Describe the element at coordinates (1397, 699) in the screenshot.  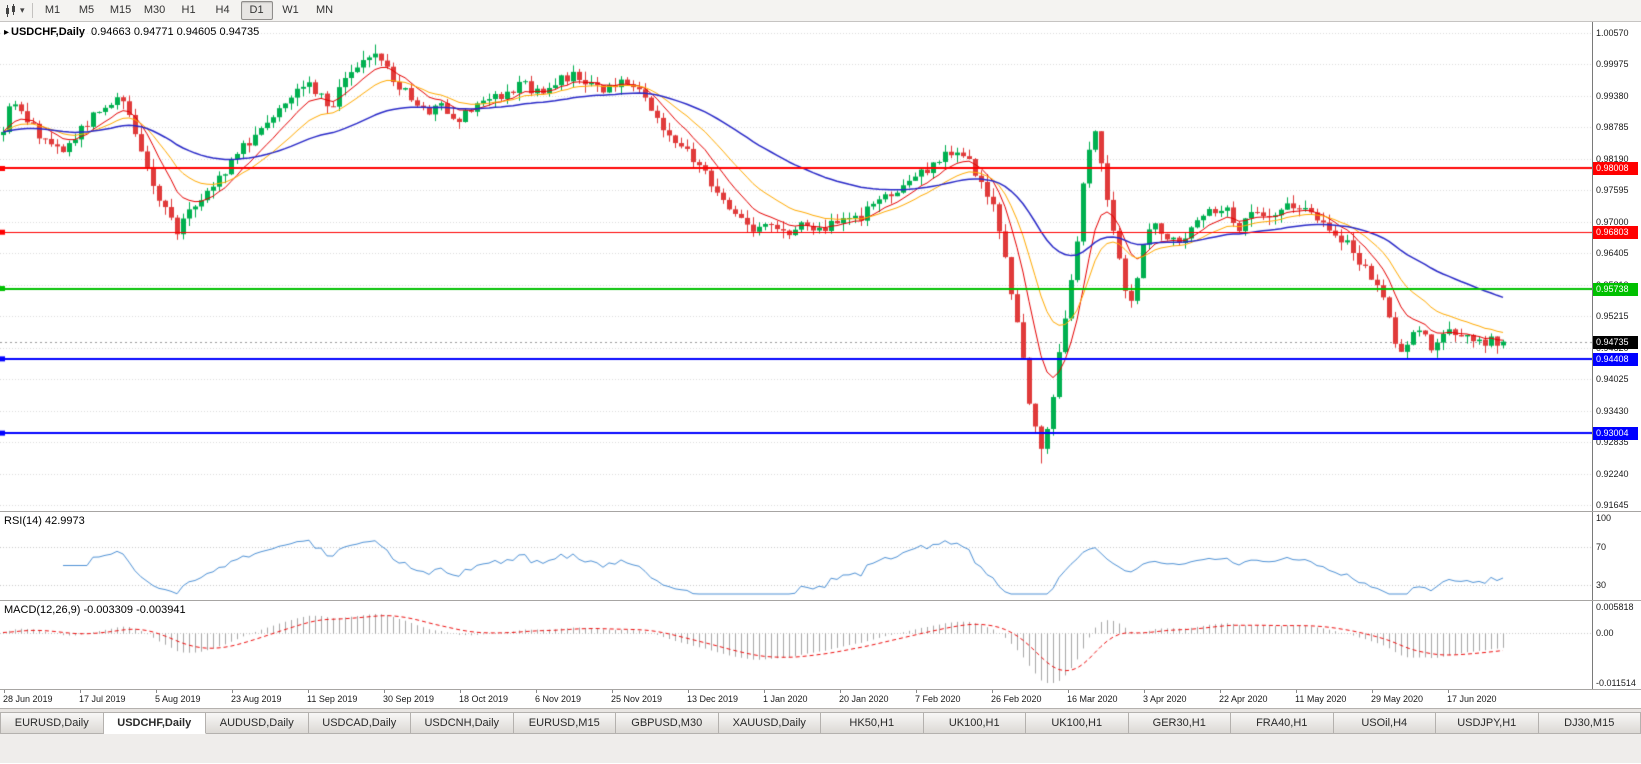
I see `date-label: 29 May 2020` at that location.